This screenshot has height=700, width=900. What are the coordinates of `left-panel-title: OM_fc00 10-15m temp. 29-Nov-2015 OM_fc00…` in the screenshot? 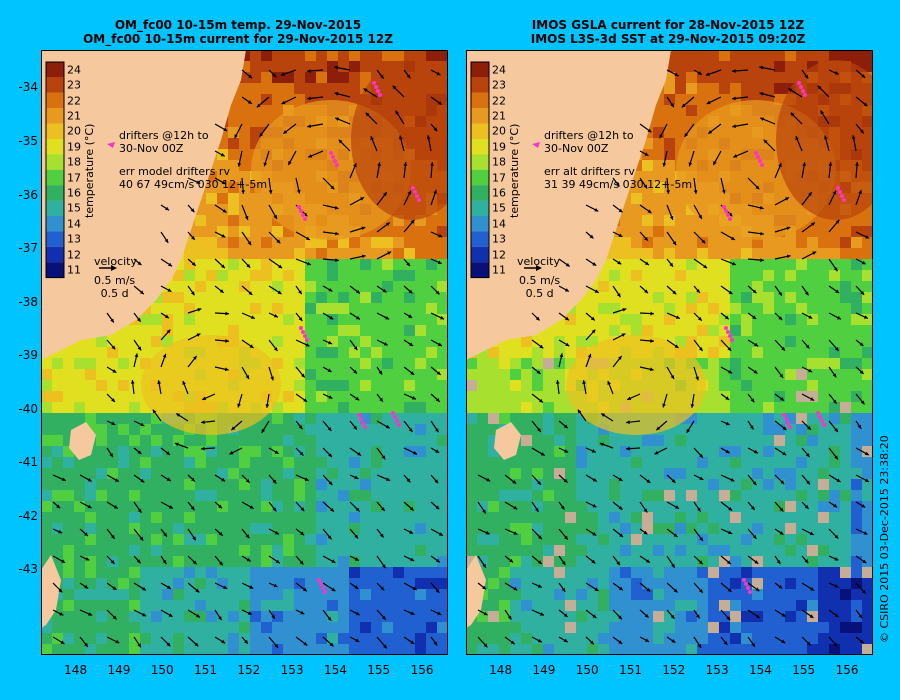 It's located at (238, 32).